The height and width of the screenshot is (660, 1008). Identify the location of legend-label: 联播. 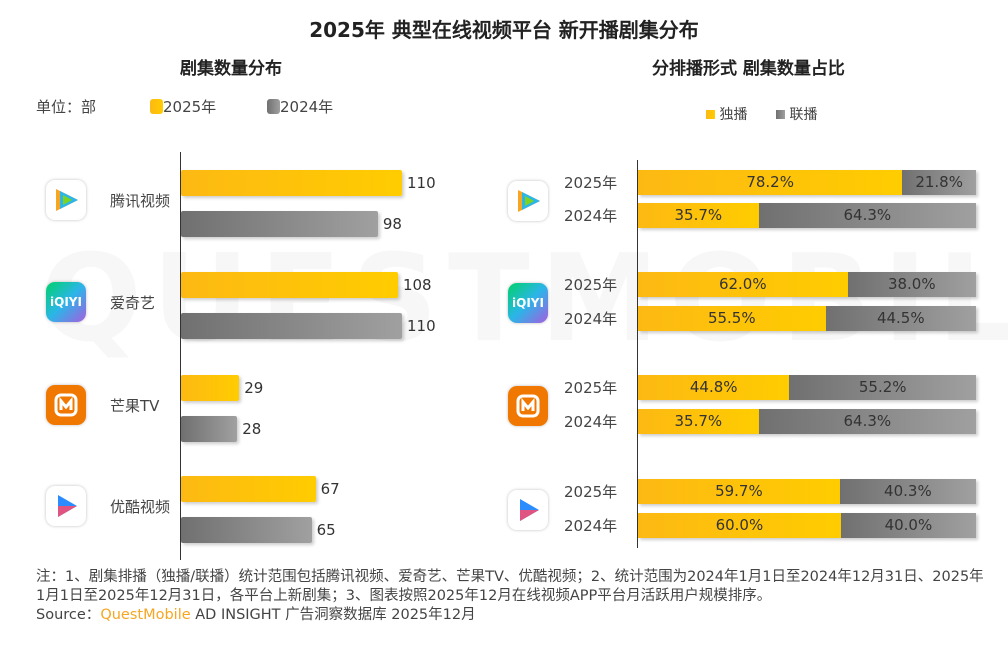
(803, 115).